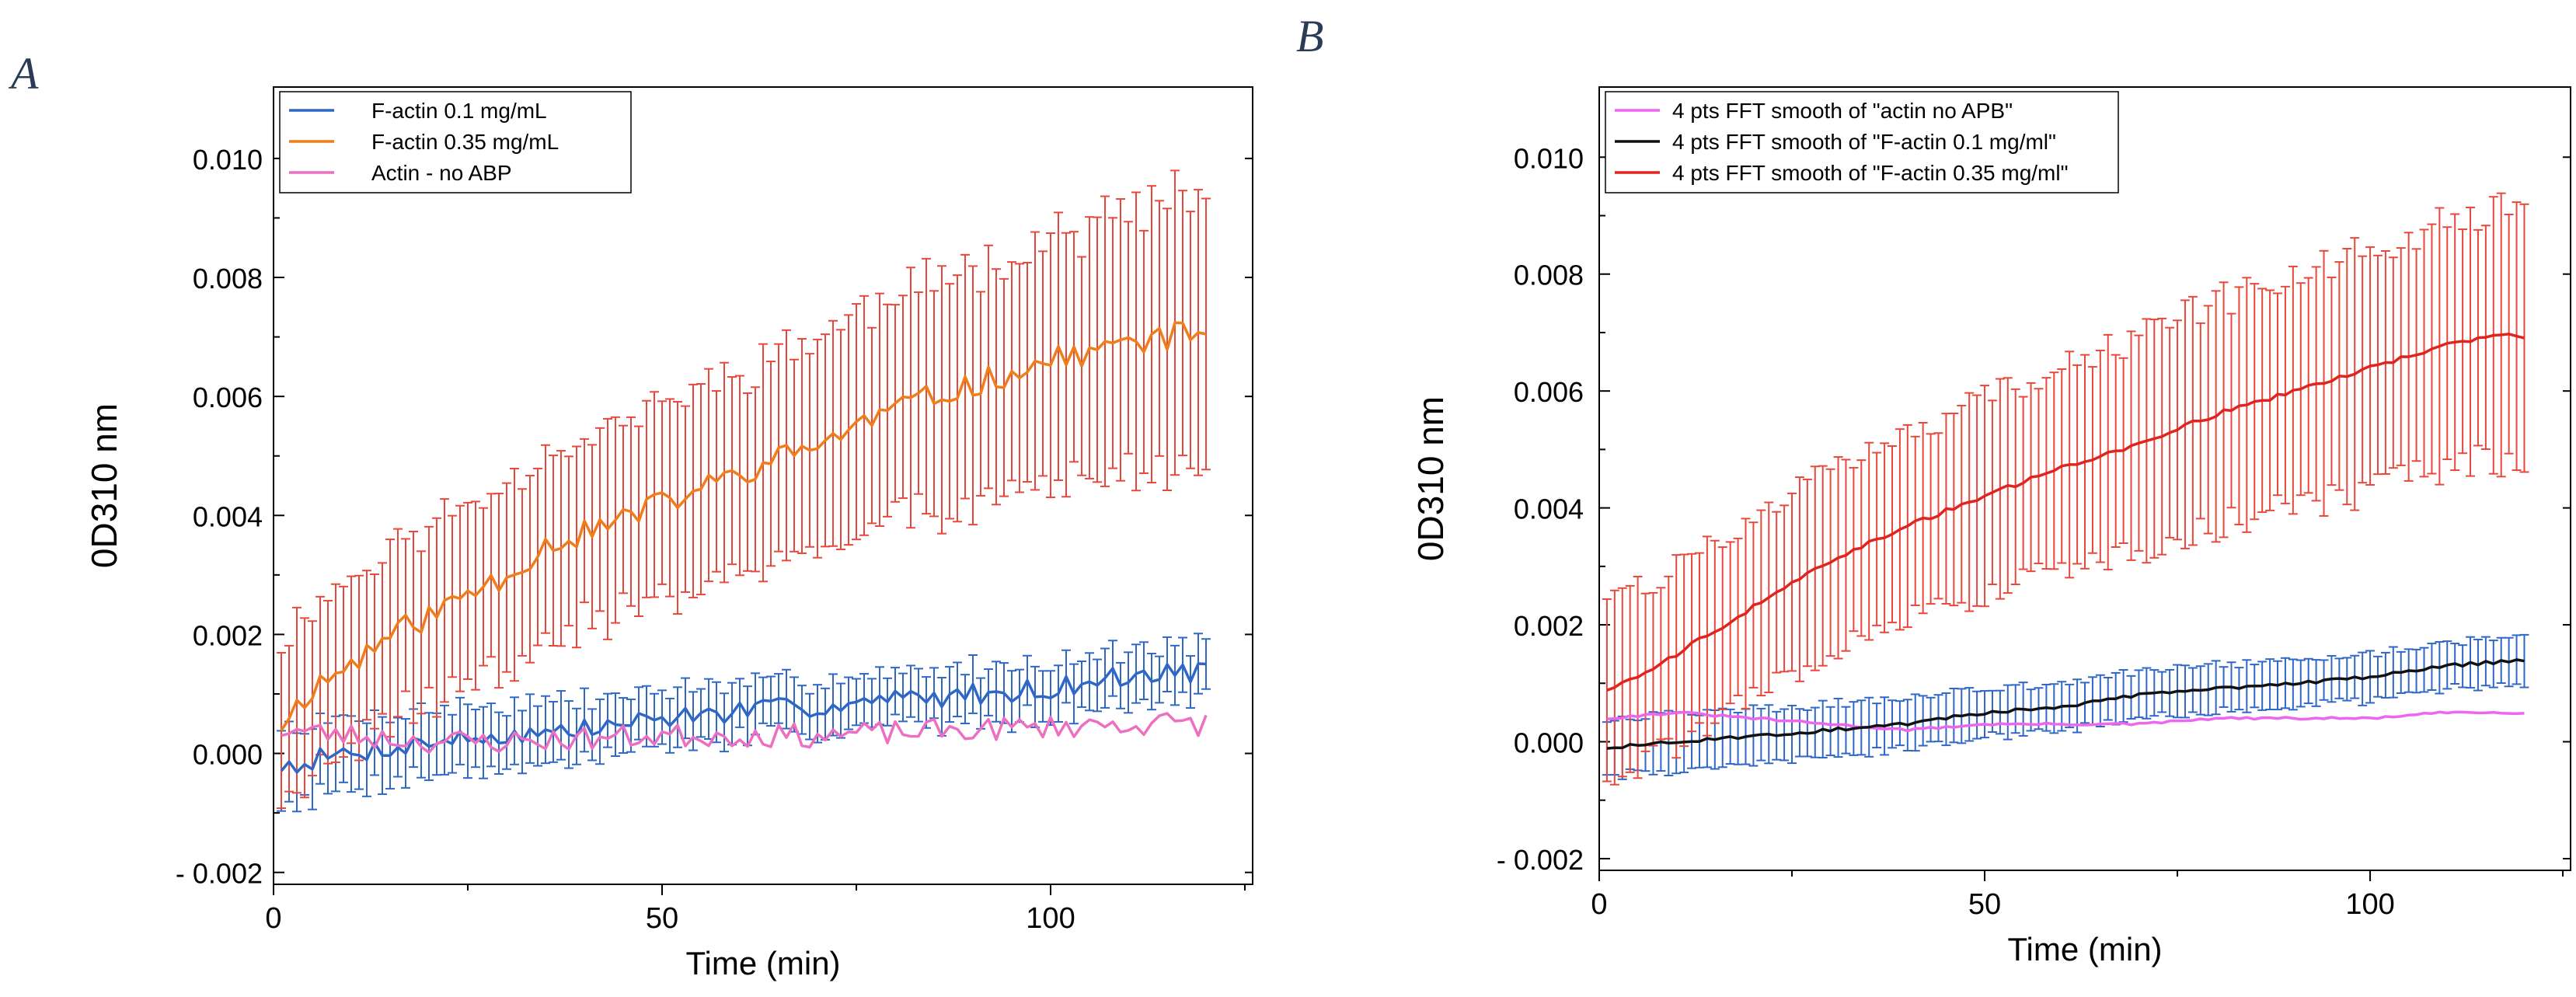  I want to click on legend-label: Actin - no ABP, so click(441, 173).